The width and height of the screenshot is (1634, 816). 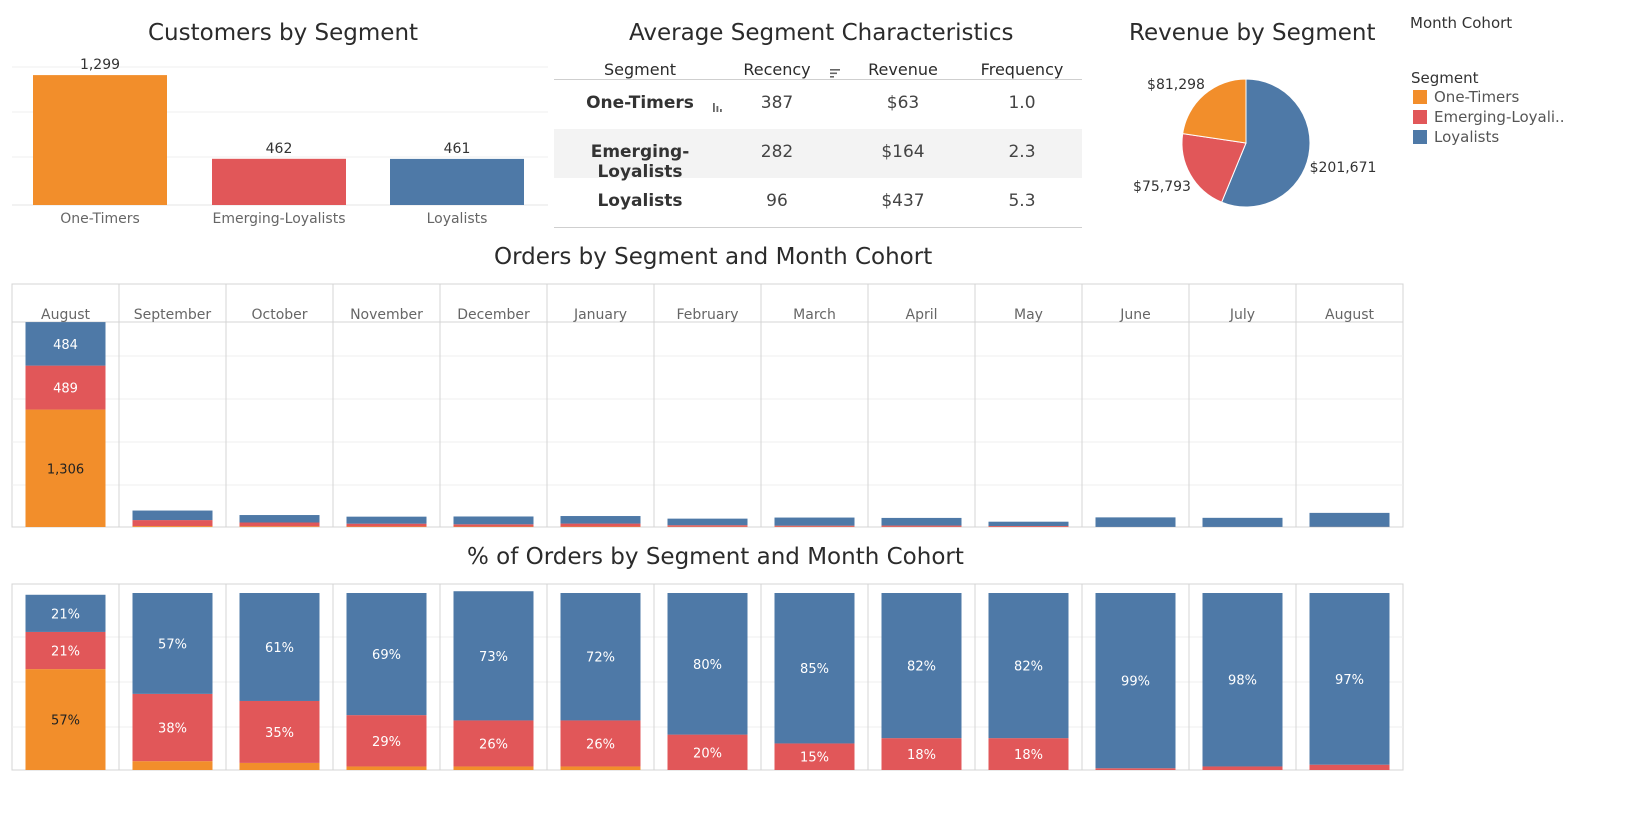 I want to click on legend-item-one-timers: One-Timers, so click(x=1466, y=97).